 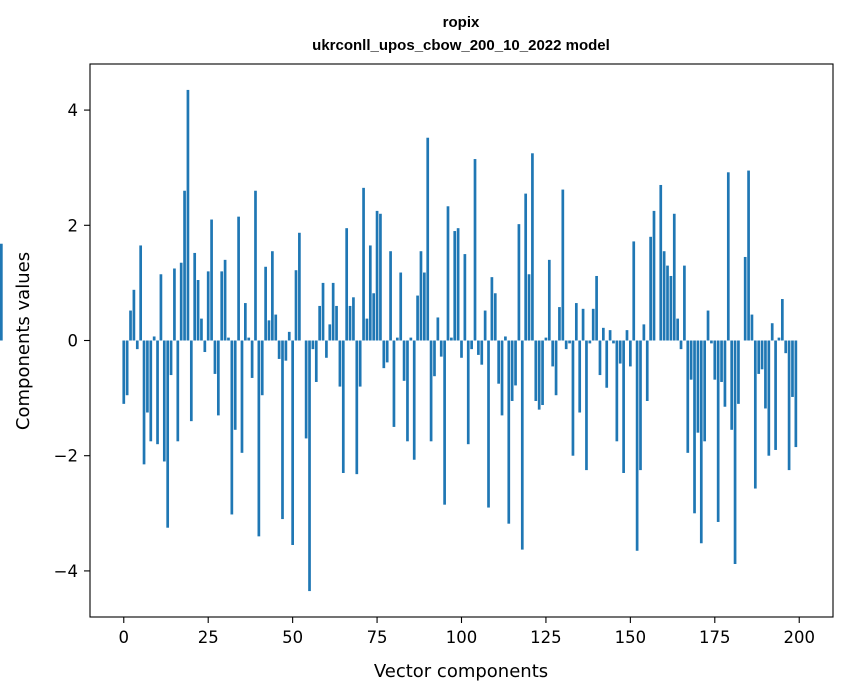 I want to click on y-tick-label: −2, so click(x=66, y=456).